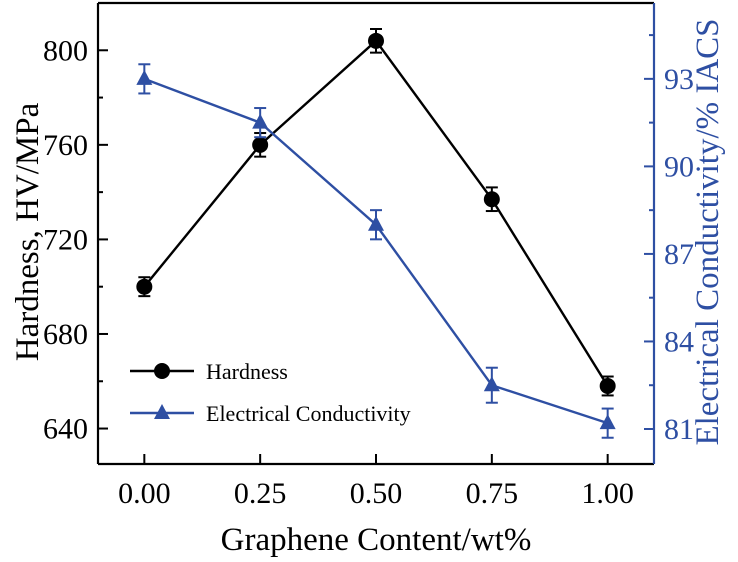 Image resolution: width=738 pixels, height=562 pixels. What do you see at coordinates (679, 79) in the screenshot?
I see `y-right-tick-label: 93` at bounding box center [679, 79].